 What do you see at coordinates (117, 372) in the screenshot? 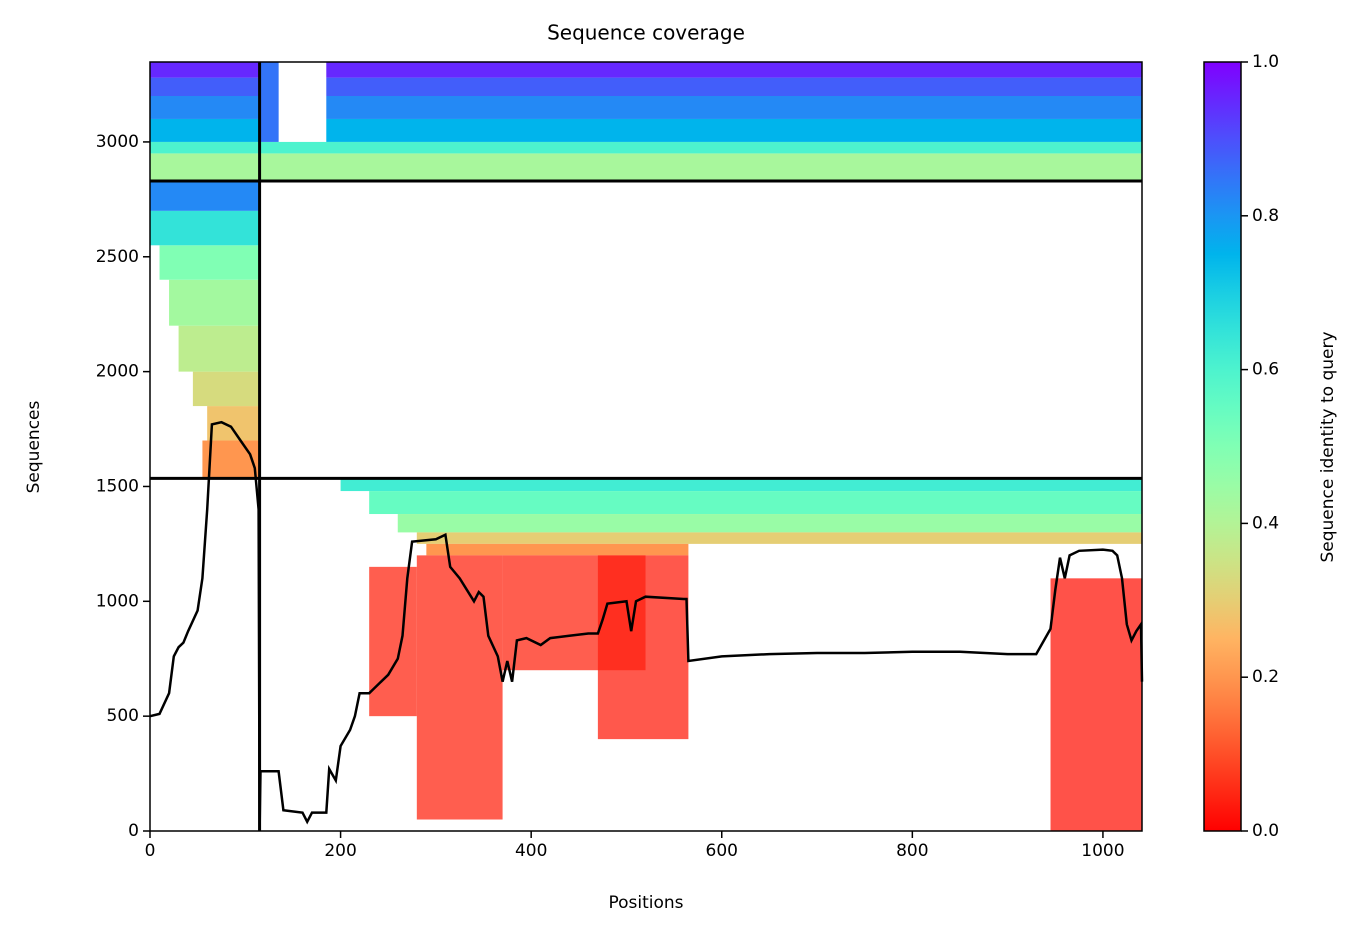
I see `y-tick-label: 2000` at bounding box center [117, 372].